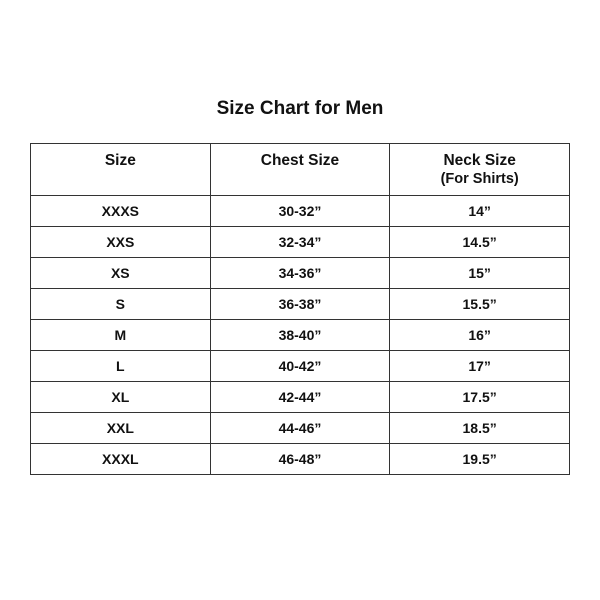 The width and height of the screenshot is (600, 600). I want to click on page-title: Size Chart for Men, so click(300, 108).